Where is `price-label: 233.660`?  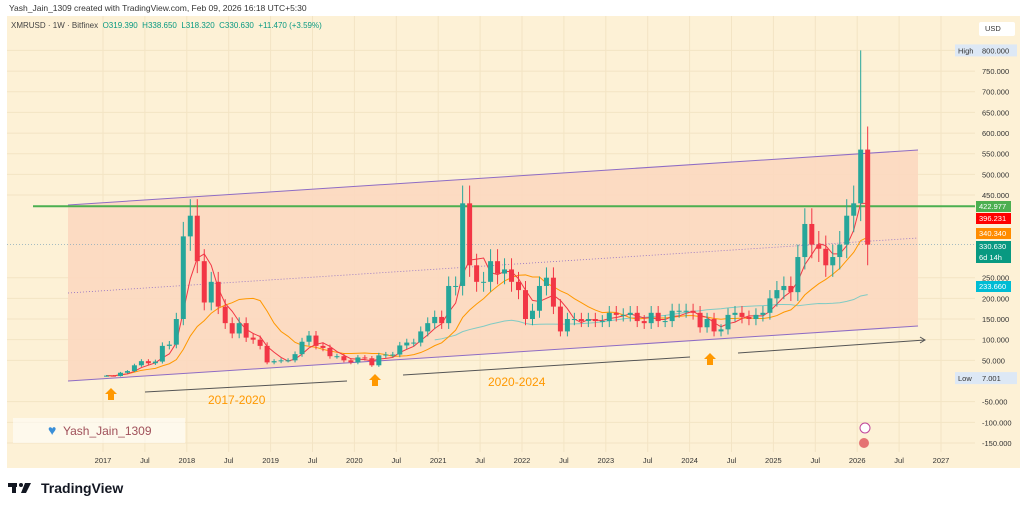
price-label: 233.660 is located at coordinates (992, 286).